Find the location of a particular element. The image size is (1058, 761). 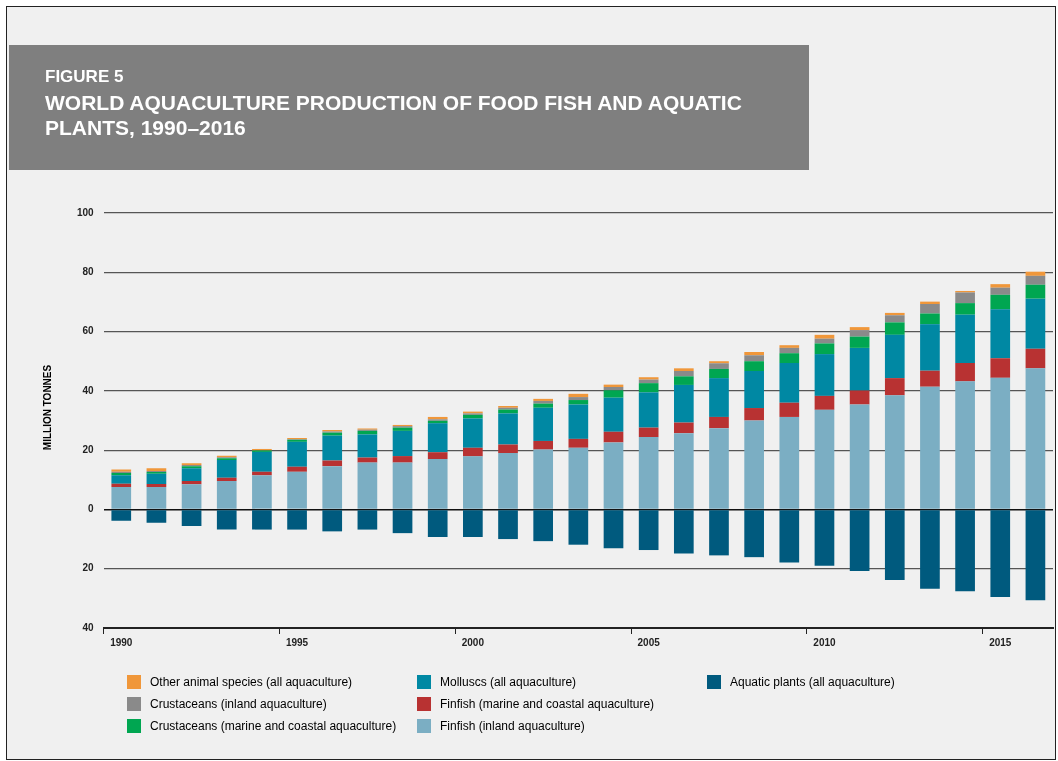

x-tick-label: 1990 is located at coordinates (121, 642).